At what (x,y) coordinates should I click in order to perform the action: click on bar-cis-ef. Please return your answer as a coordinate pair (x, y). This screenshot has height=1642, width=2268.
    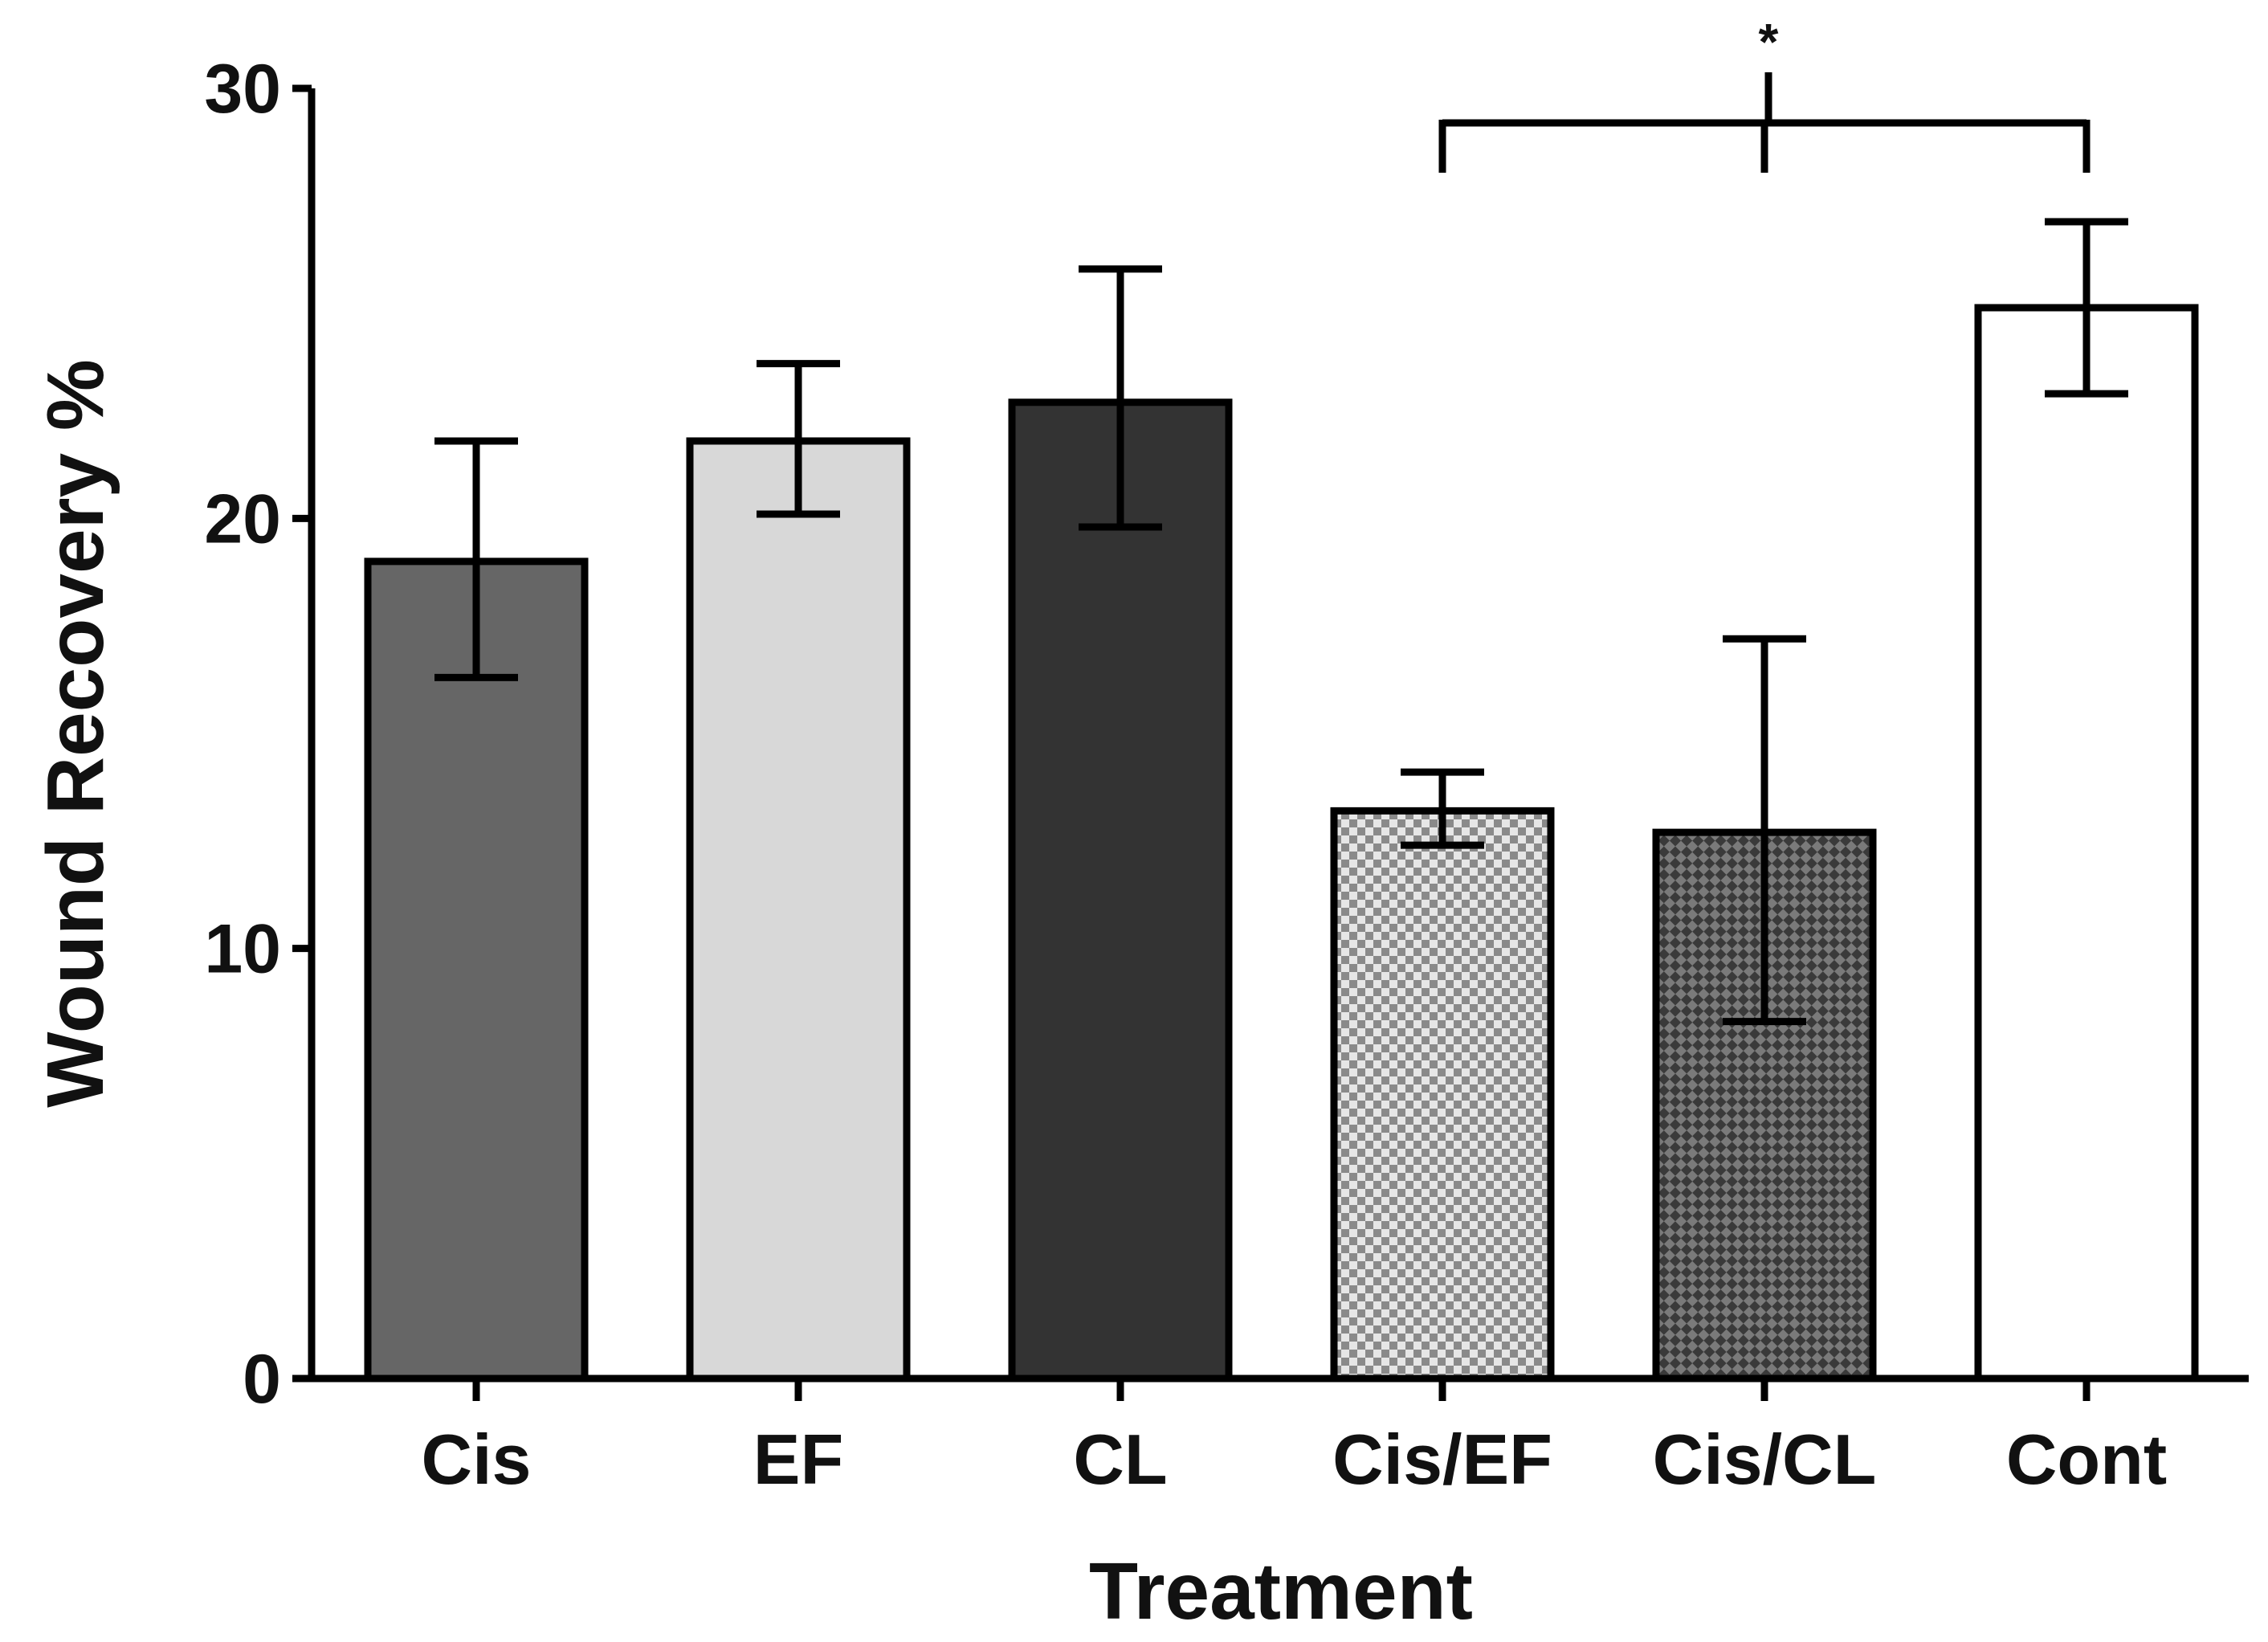
    Looking at the image, I should click on (1442, 1095).